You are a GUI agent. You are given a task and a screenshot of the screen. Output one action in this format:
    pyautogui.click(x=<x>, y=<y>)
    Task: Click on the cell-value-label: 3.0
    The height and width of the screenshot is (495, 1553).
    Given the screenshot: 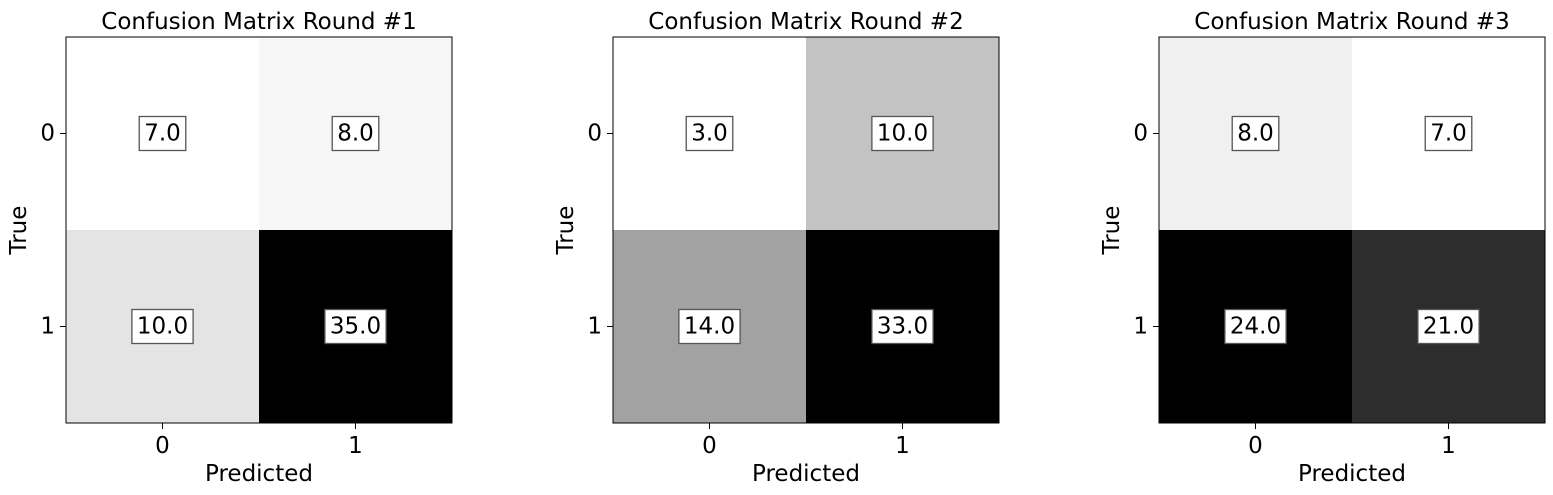 What is the action you would take?
    pyautogui.click(x=709, y=133)
    